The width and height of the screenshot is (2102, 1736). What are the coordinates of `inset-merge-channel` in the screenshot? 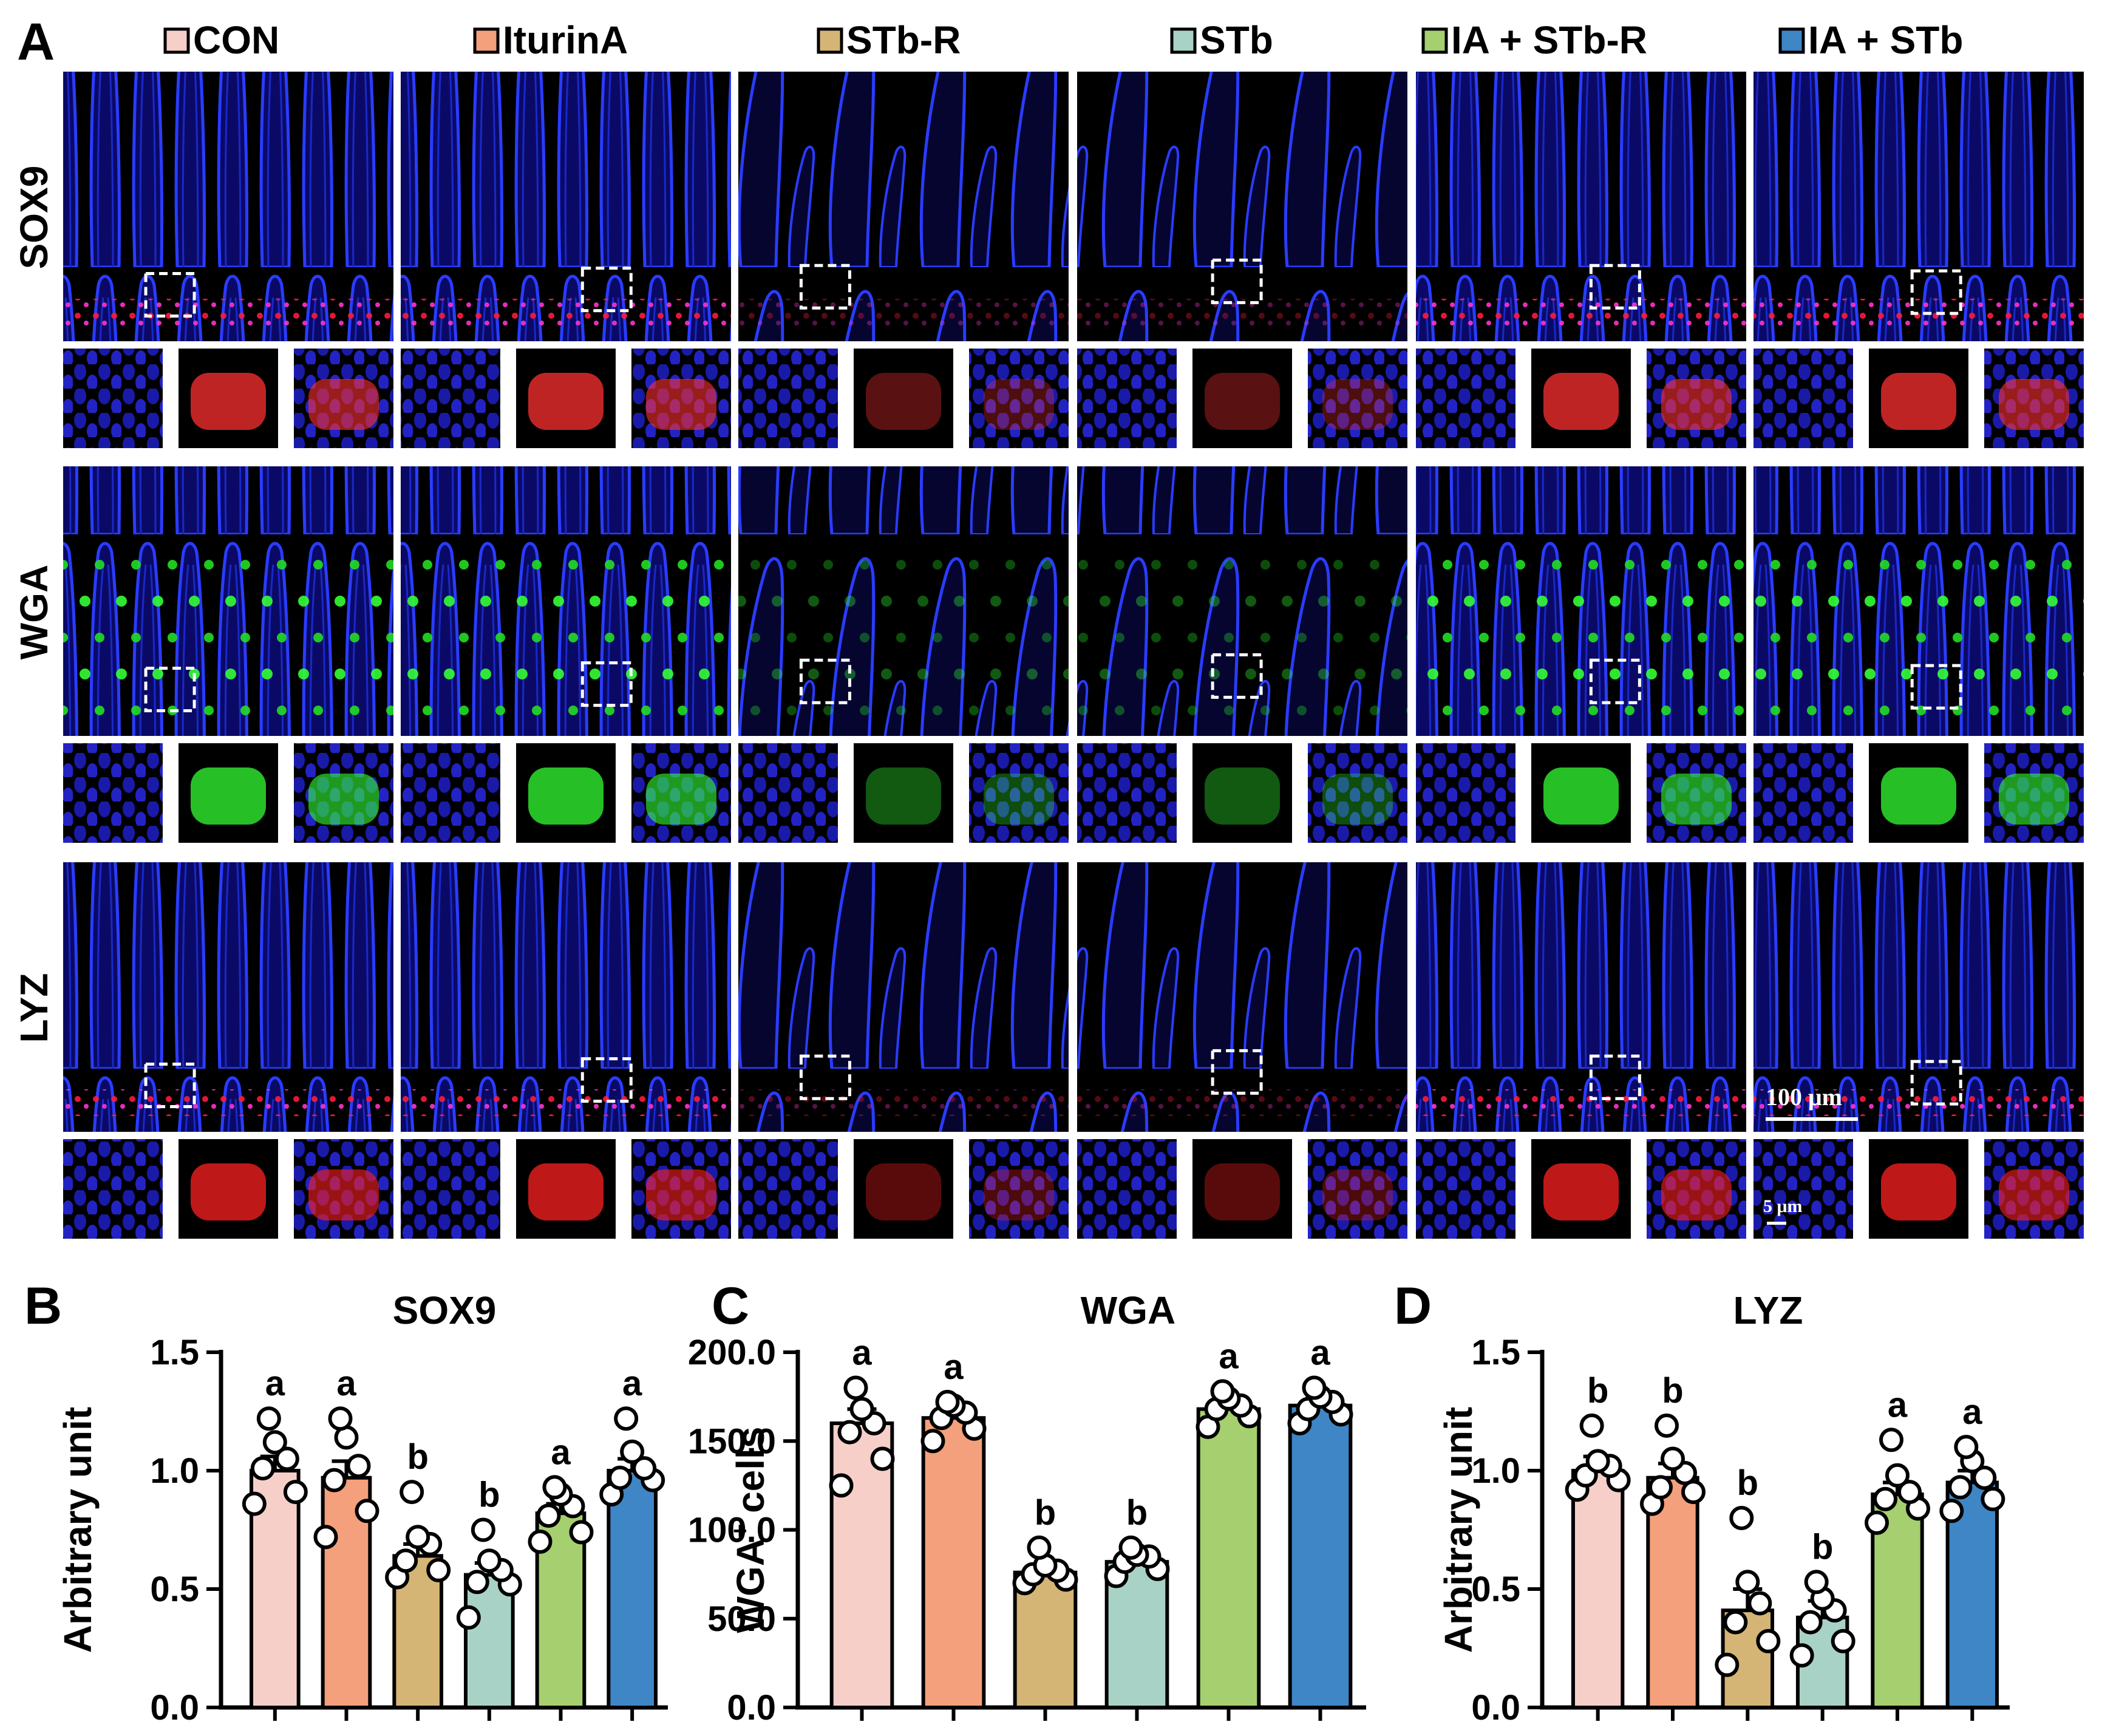 It's located at (1357, 793).